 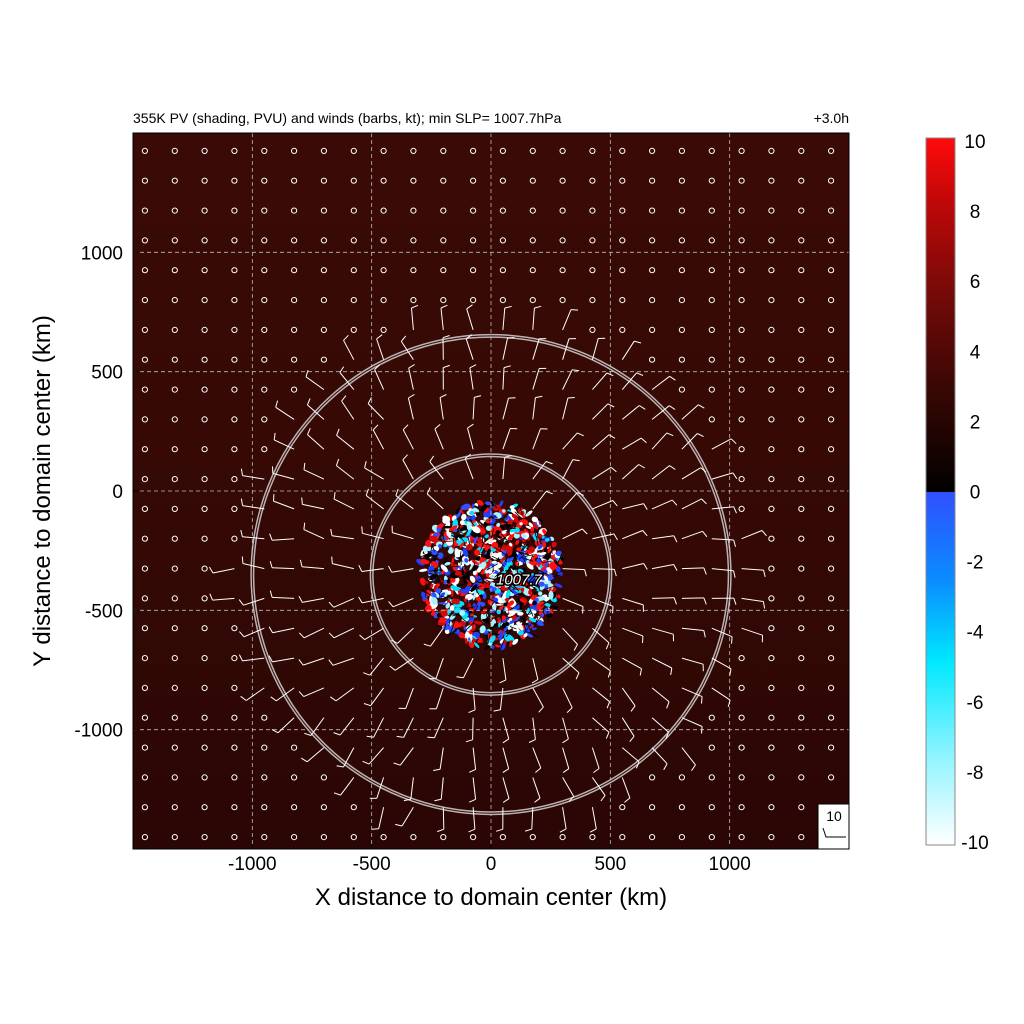 I want to click on forecast-time-label: +3.0h, so click(x=831, y=118).